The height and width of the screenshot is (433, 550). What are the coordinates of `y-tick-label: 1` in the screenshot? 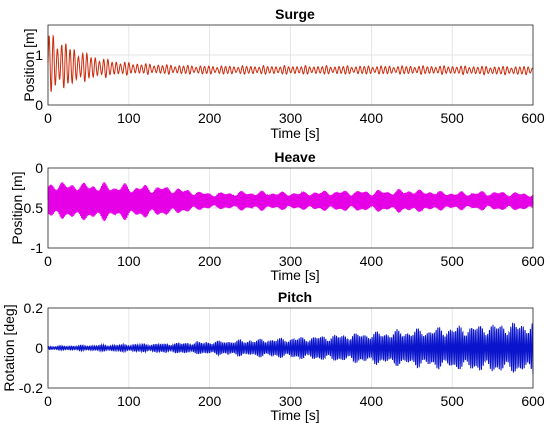 It's located at (39, 55).